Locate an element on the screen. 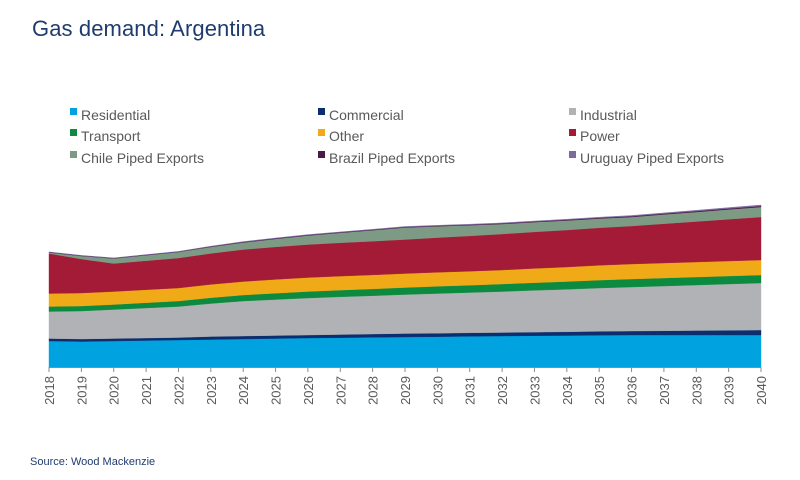 The image size is (800, 480). legend-swatch-other is located at coordinates (321, 132).